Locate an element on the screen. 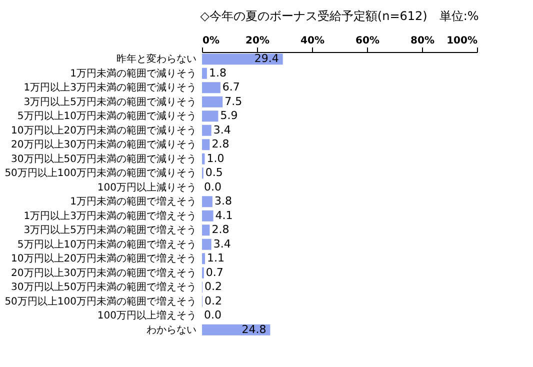 The width and height of the screenshot is (533, 367). y-tick-label: 昨年と変わらない is located at coordinates (156, 59).